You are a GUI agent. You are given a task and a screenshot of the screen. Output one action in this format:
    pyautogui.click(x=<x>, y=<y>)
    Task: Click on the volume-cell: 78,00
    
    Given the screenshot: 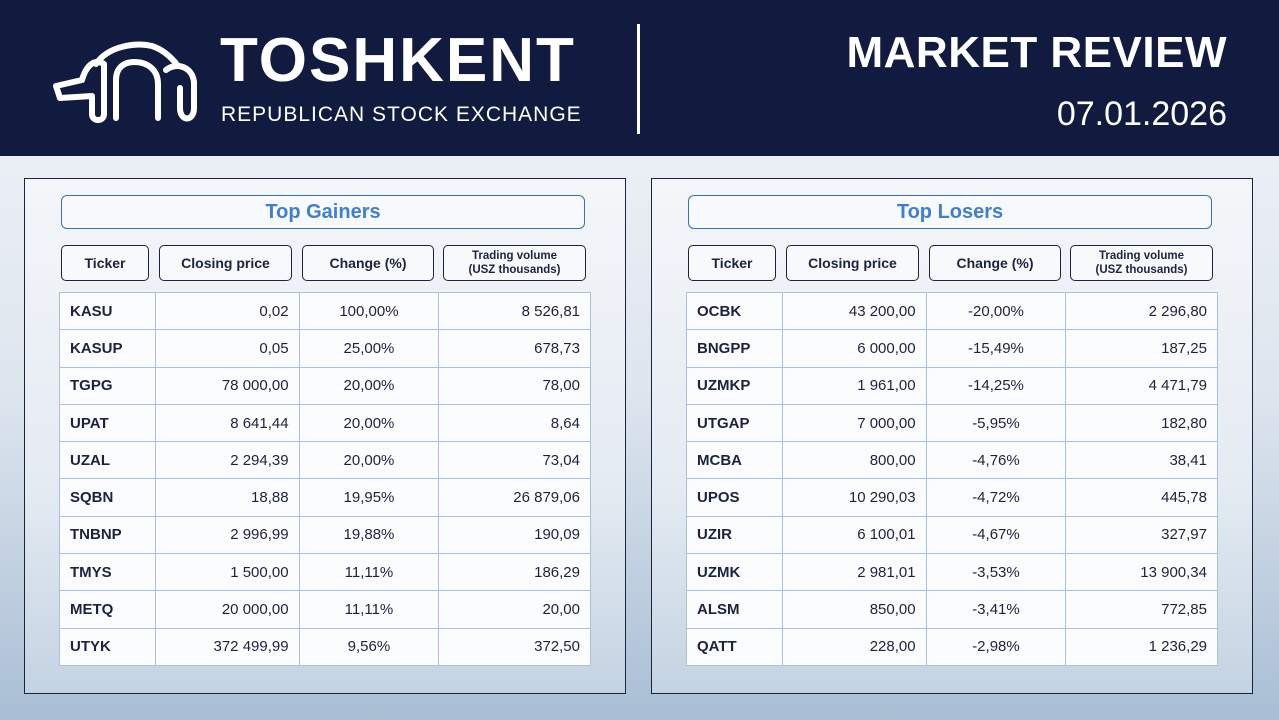 What is the action you would take?
    pyautogui.click(x=514, y=385)
    